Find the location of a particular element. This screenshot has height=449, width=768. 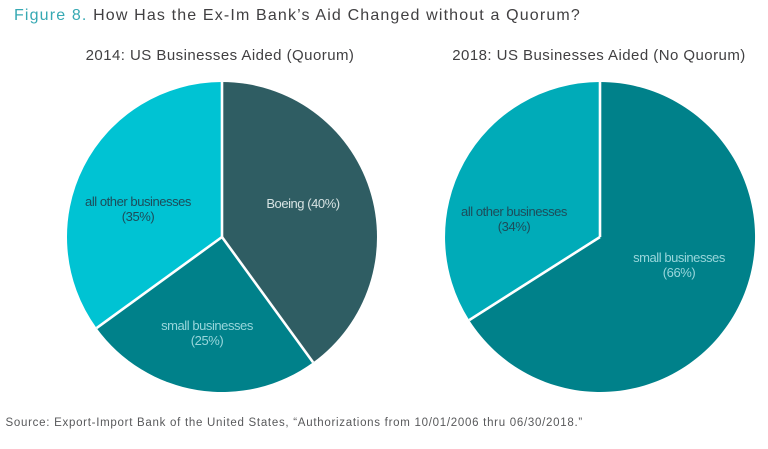

svg-text: Boeing (40%) is located at coordinates (302, 203).